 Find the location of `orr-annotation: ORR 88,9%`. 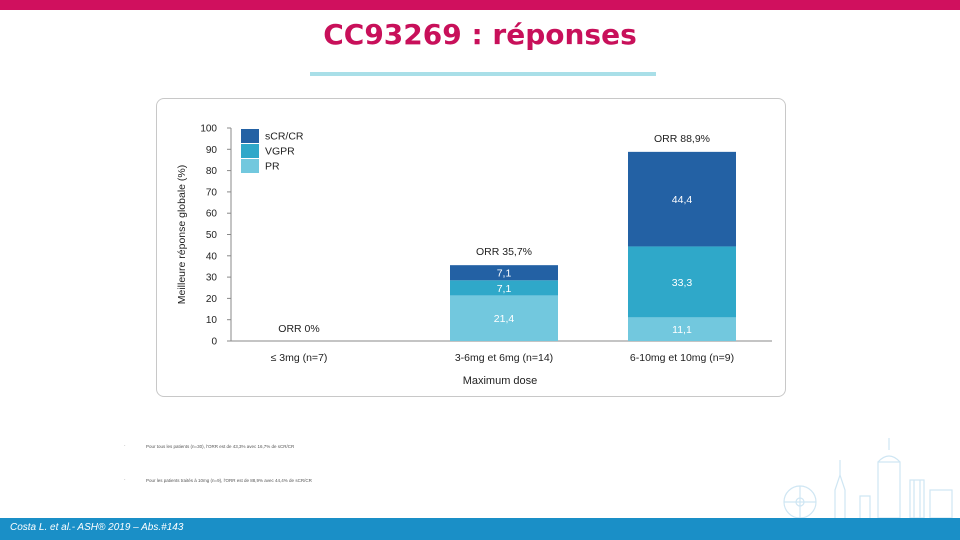

orr-annotation: ORR 88,9% is located at coordinates (682, 139).